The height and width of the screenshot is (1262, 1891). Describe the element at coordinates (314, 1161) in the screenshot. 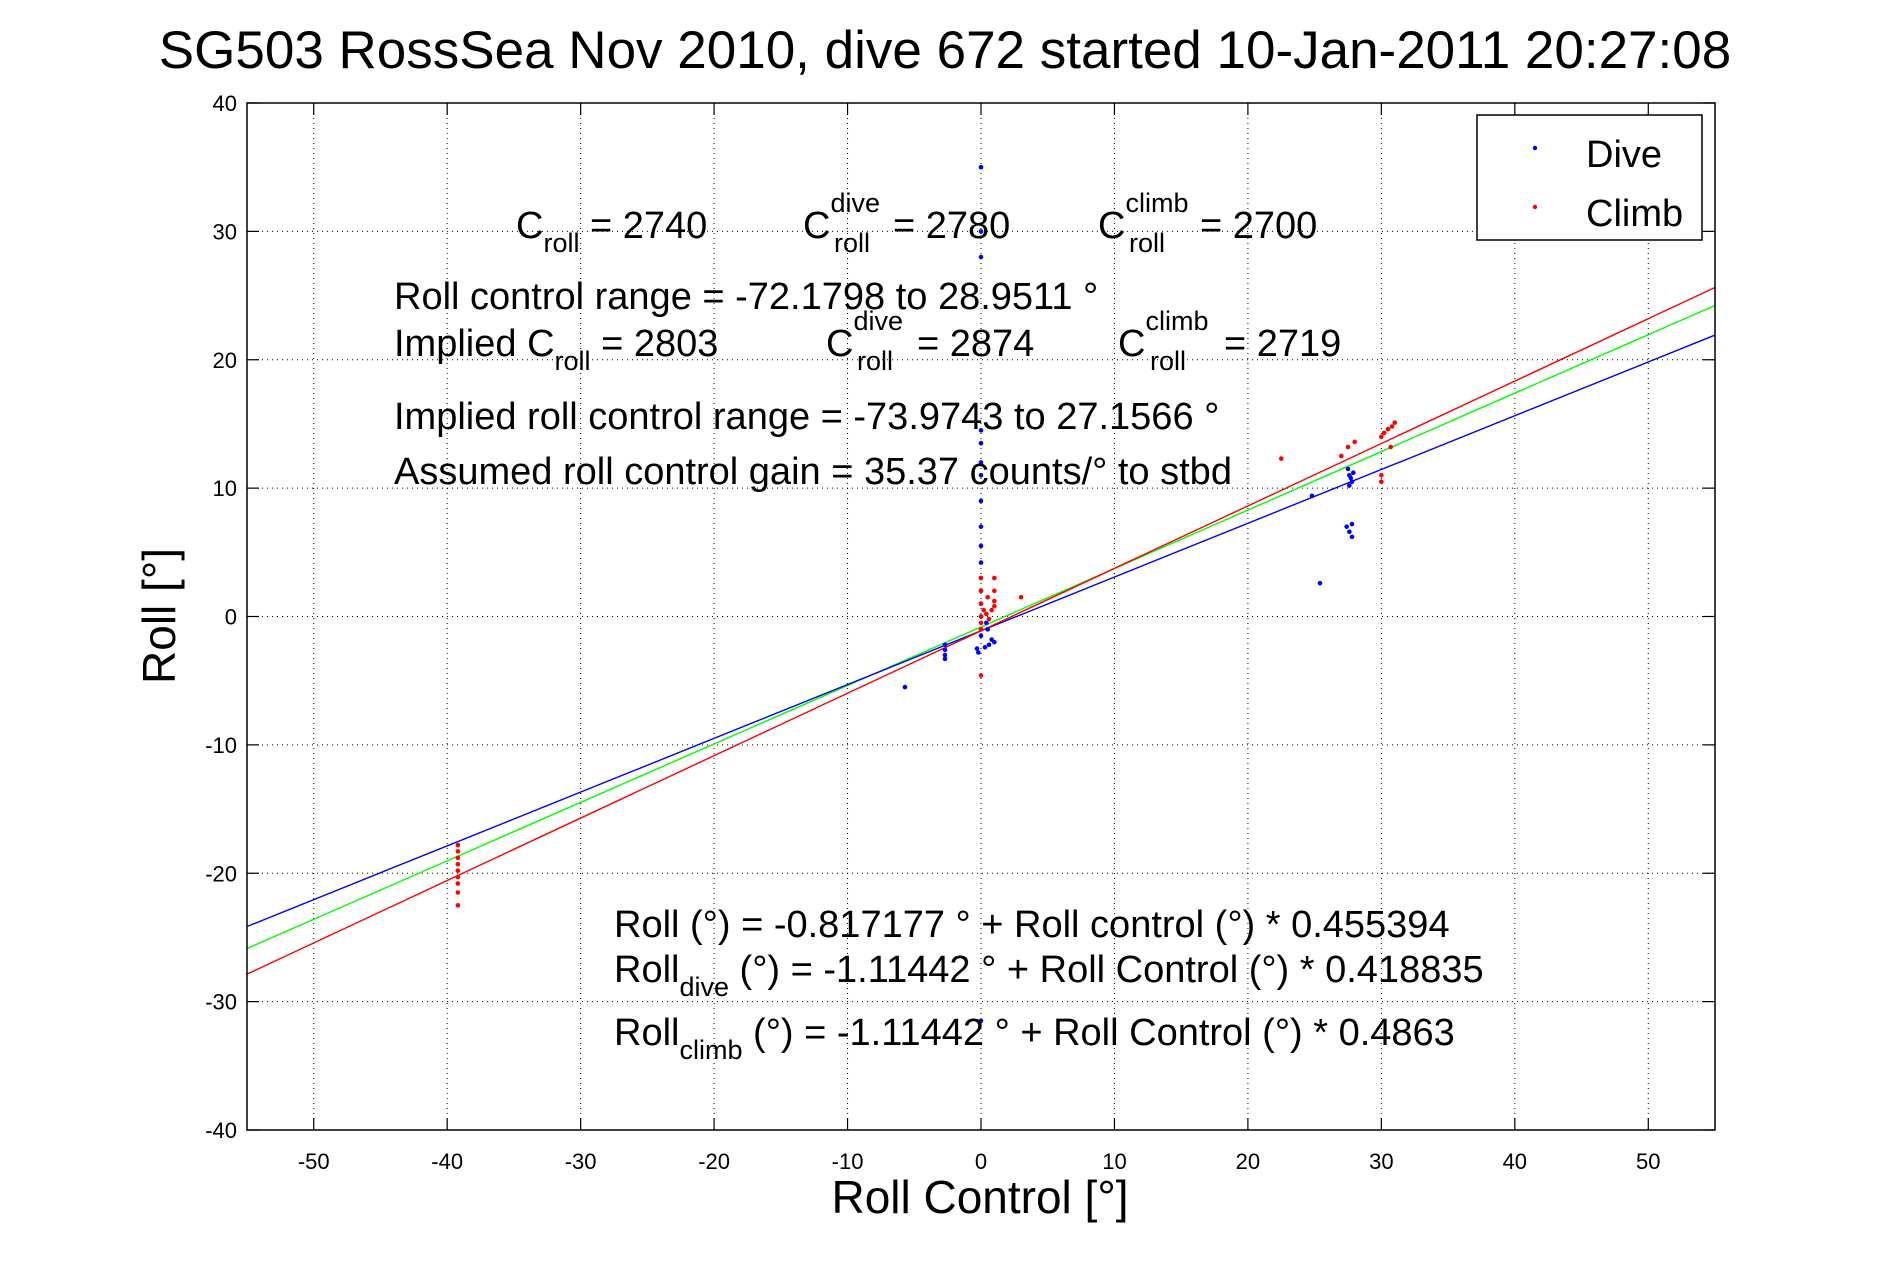

I see `x-tick-label: -50` at that location.